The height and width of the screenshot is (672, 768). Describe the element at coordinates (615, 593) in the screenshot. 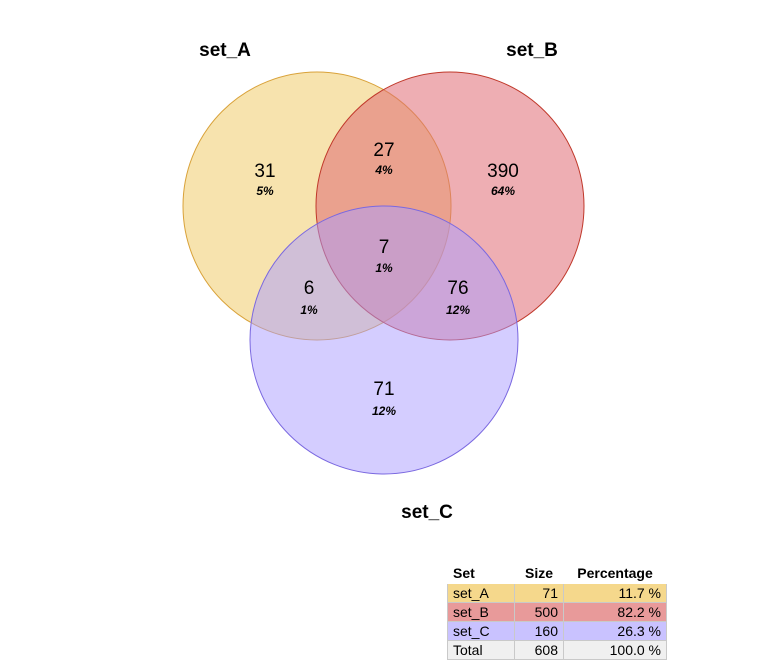

I see `cell-percentage: 11.7 %` at that location.